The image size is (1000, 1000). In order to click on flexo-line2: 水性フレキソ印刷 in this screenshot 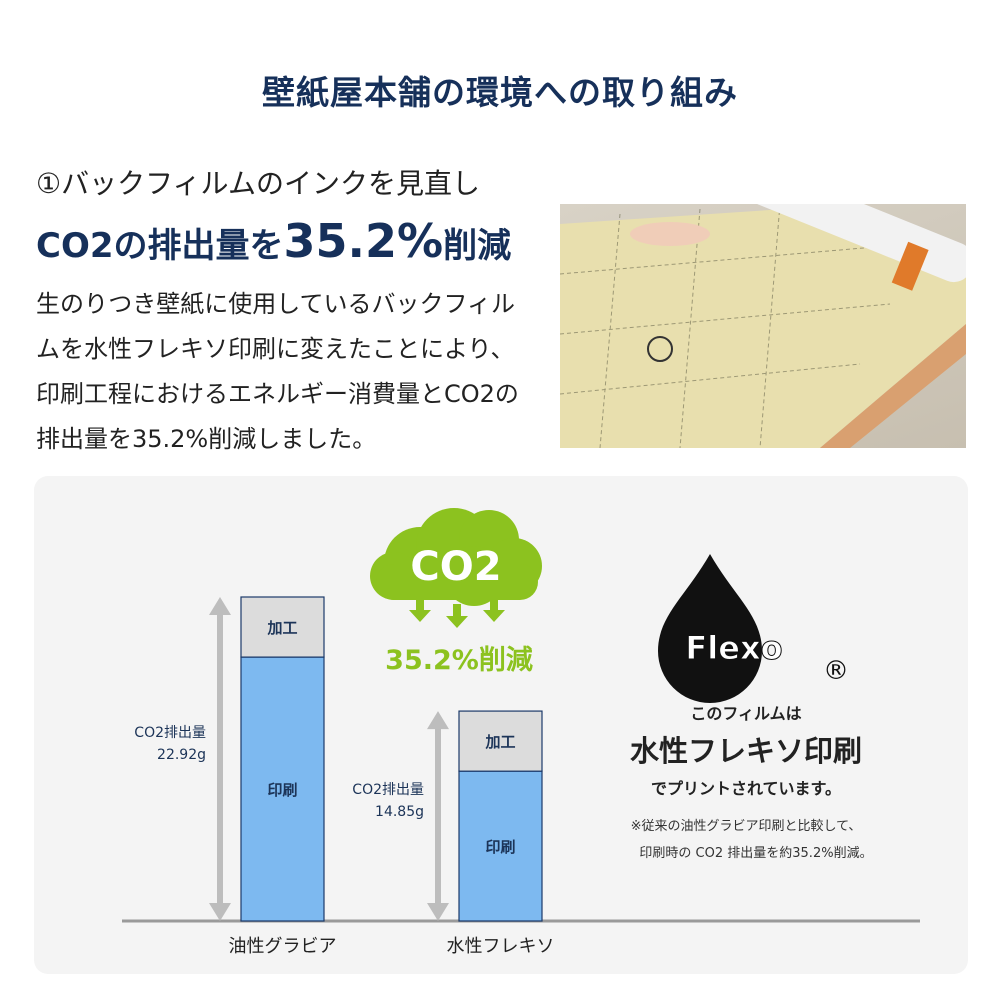, I will do `click(746, 751)`.